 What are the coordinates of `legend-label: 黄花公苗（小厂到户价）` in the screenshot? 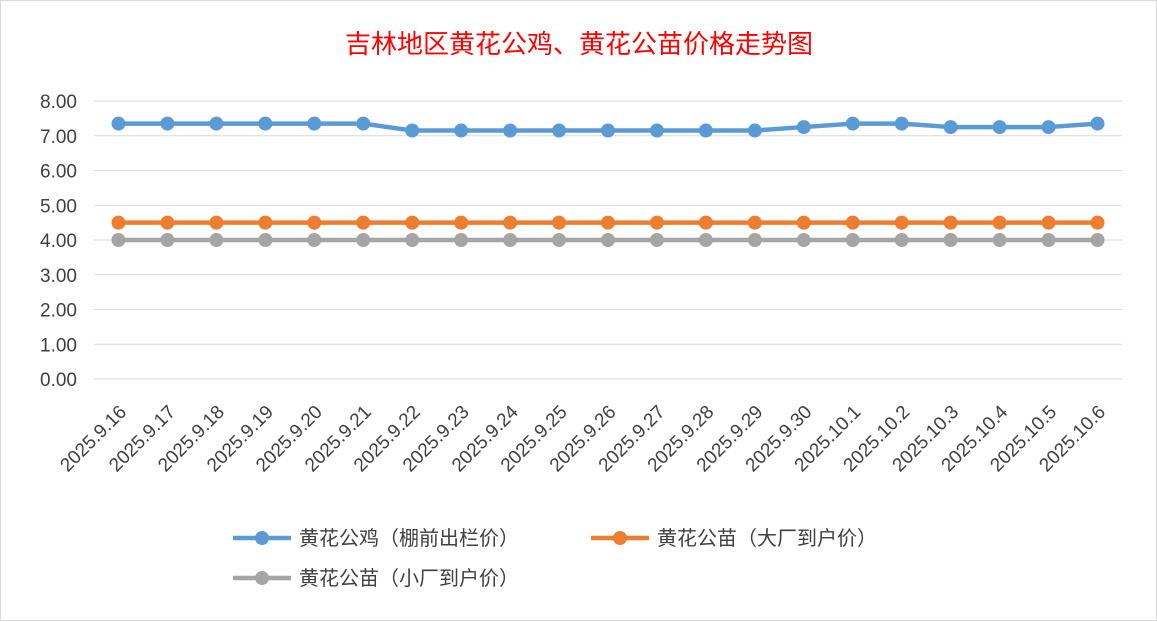 It's located at (409, 578).